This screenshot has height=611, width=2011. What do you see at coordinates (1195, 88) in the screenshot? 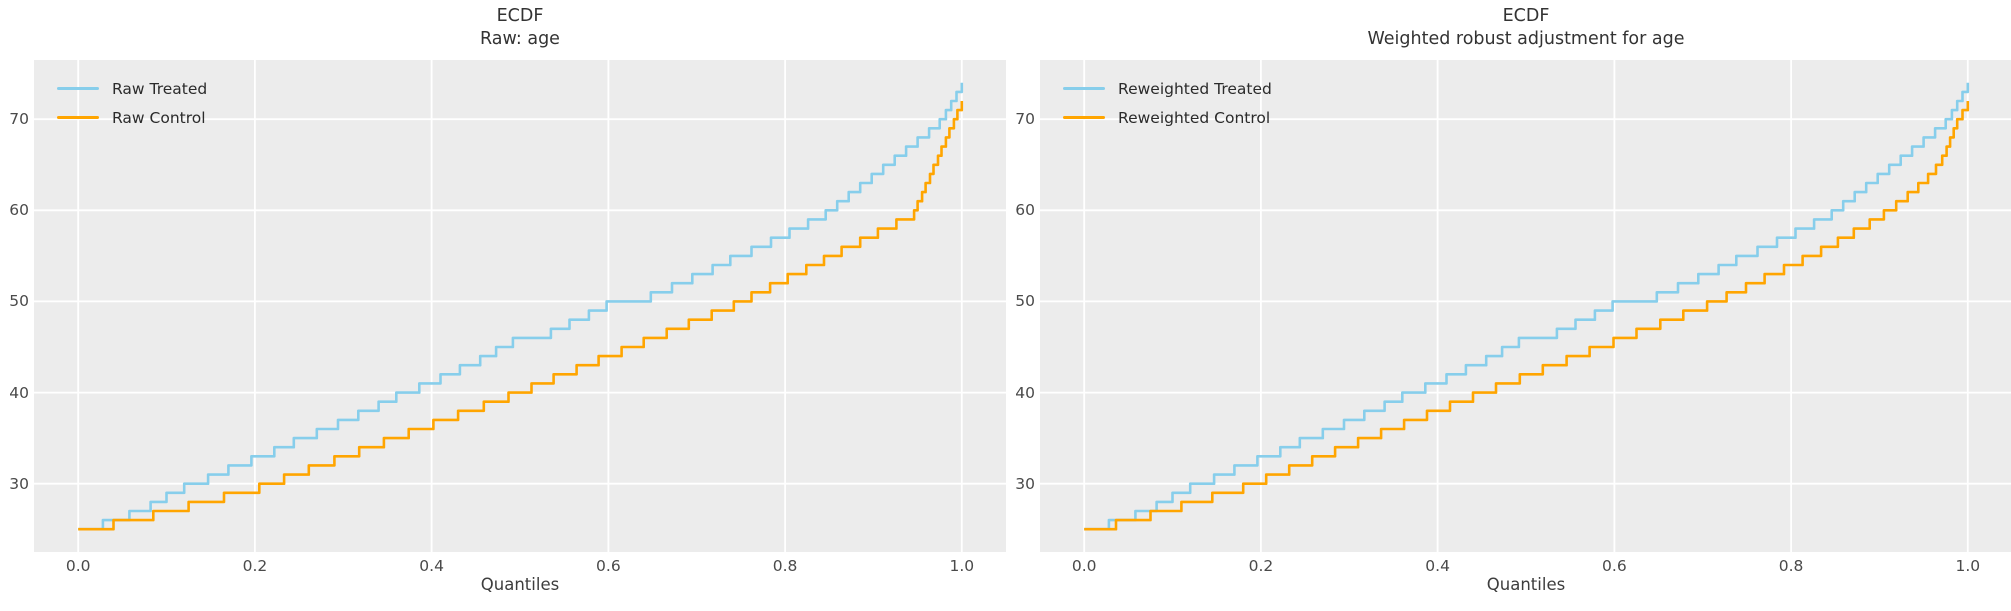
I see `legend-label-treated: Reweighted Treated` at bounding box center [1195, 88].